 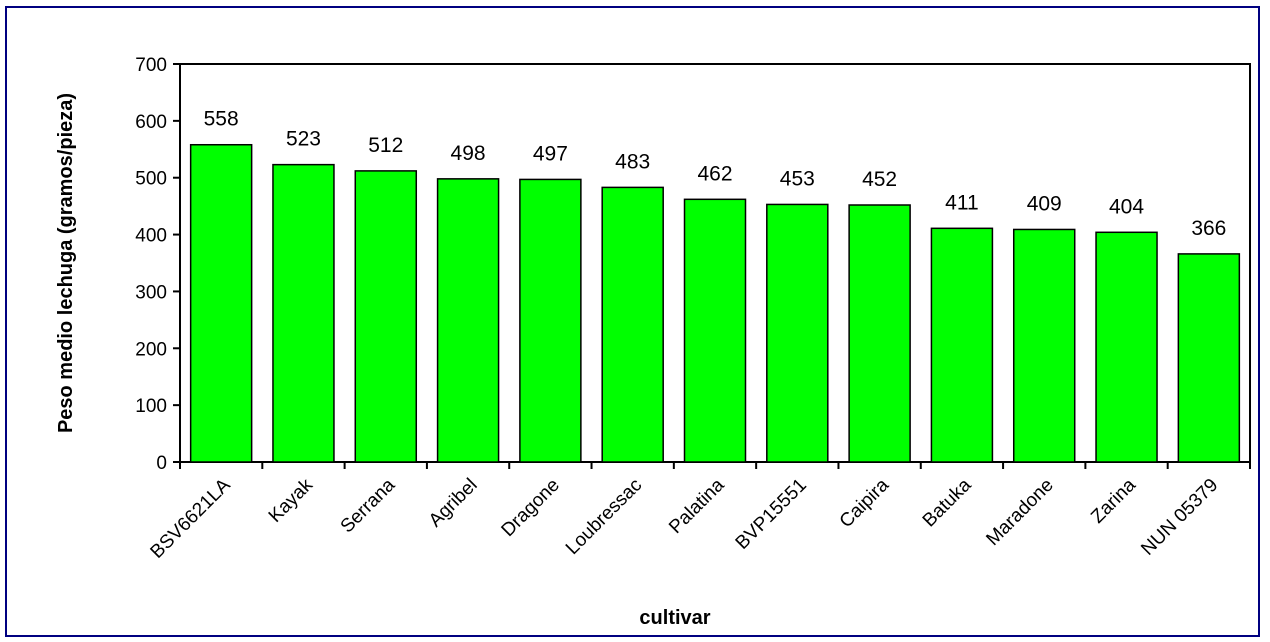 What do you see at coordinates (1019, 512) in the screenshot?
I see `category-label: Maradone` at bounding box center [1019, 512].